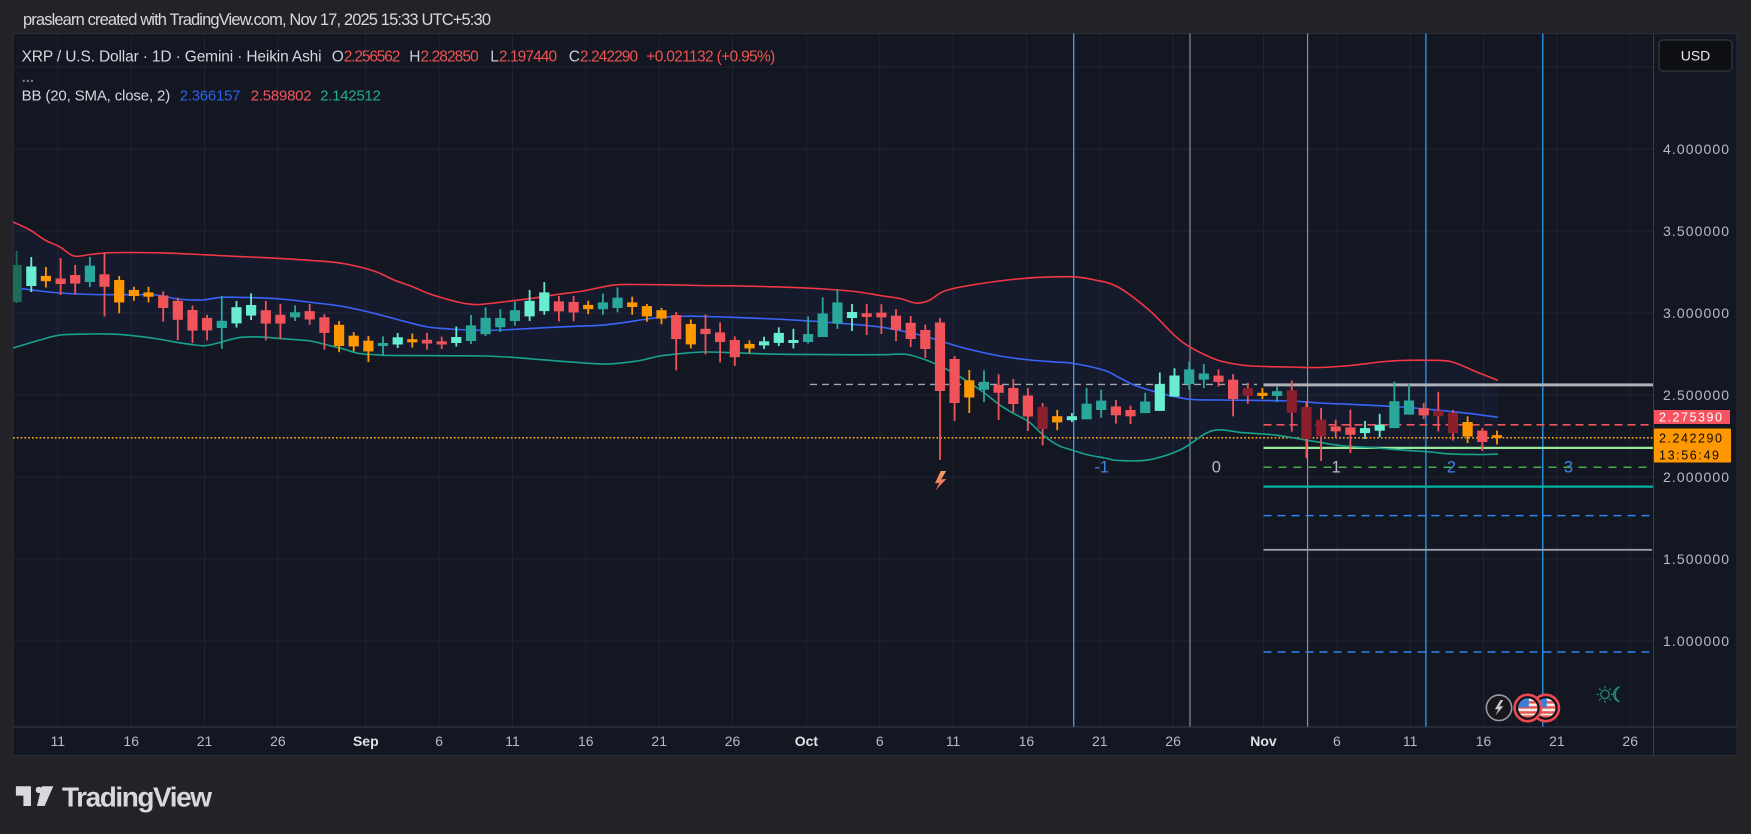 The height and width of the screenshot is (834, 1751). Describe the element at coordinates (494, 57) in the screenshot. I see `svg-text: L` at that location.